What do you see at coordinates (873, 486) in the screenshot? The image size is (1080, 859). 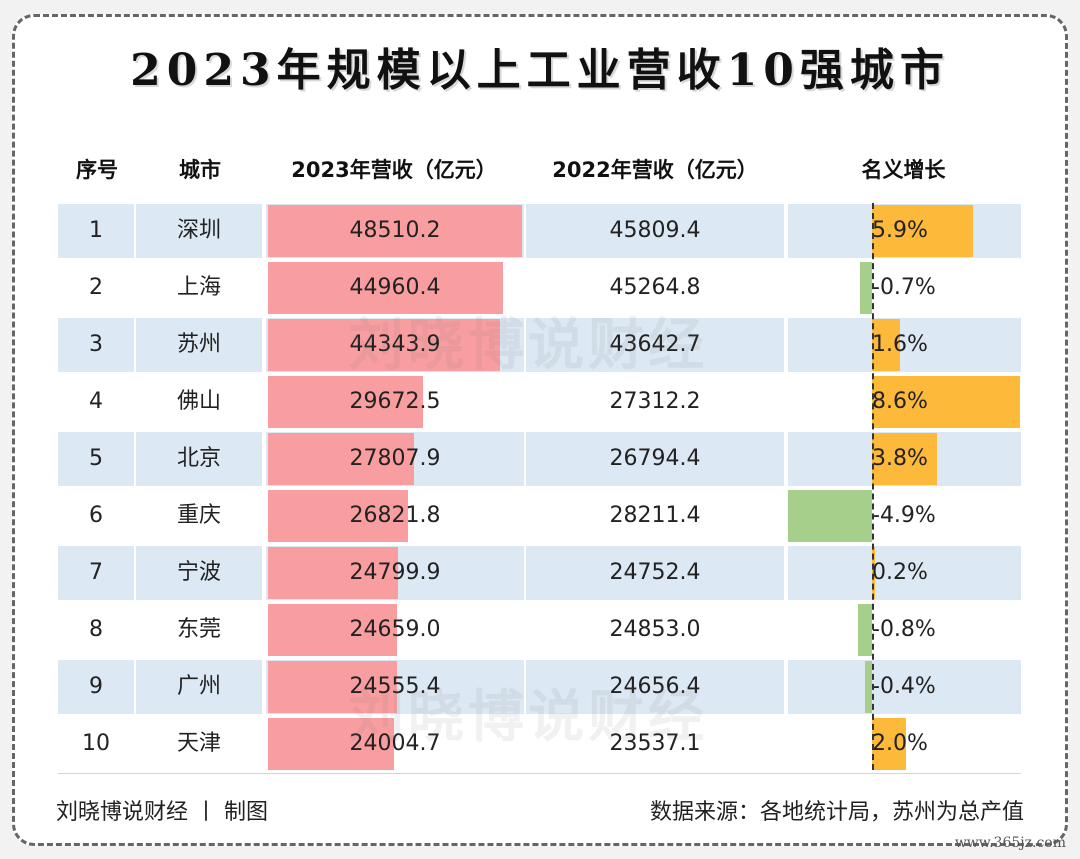 I see `growth-zero-axis` at bounding box center [873, 486].